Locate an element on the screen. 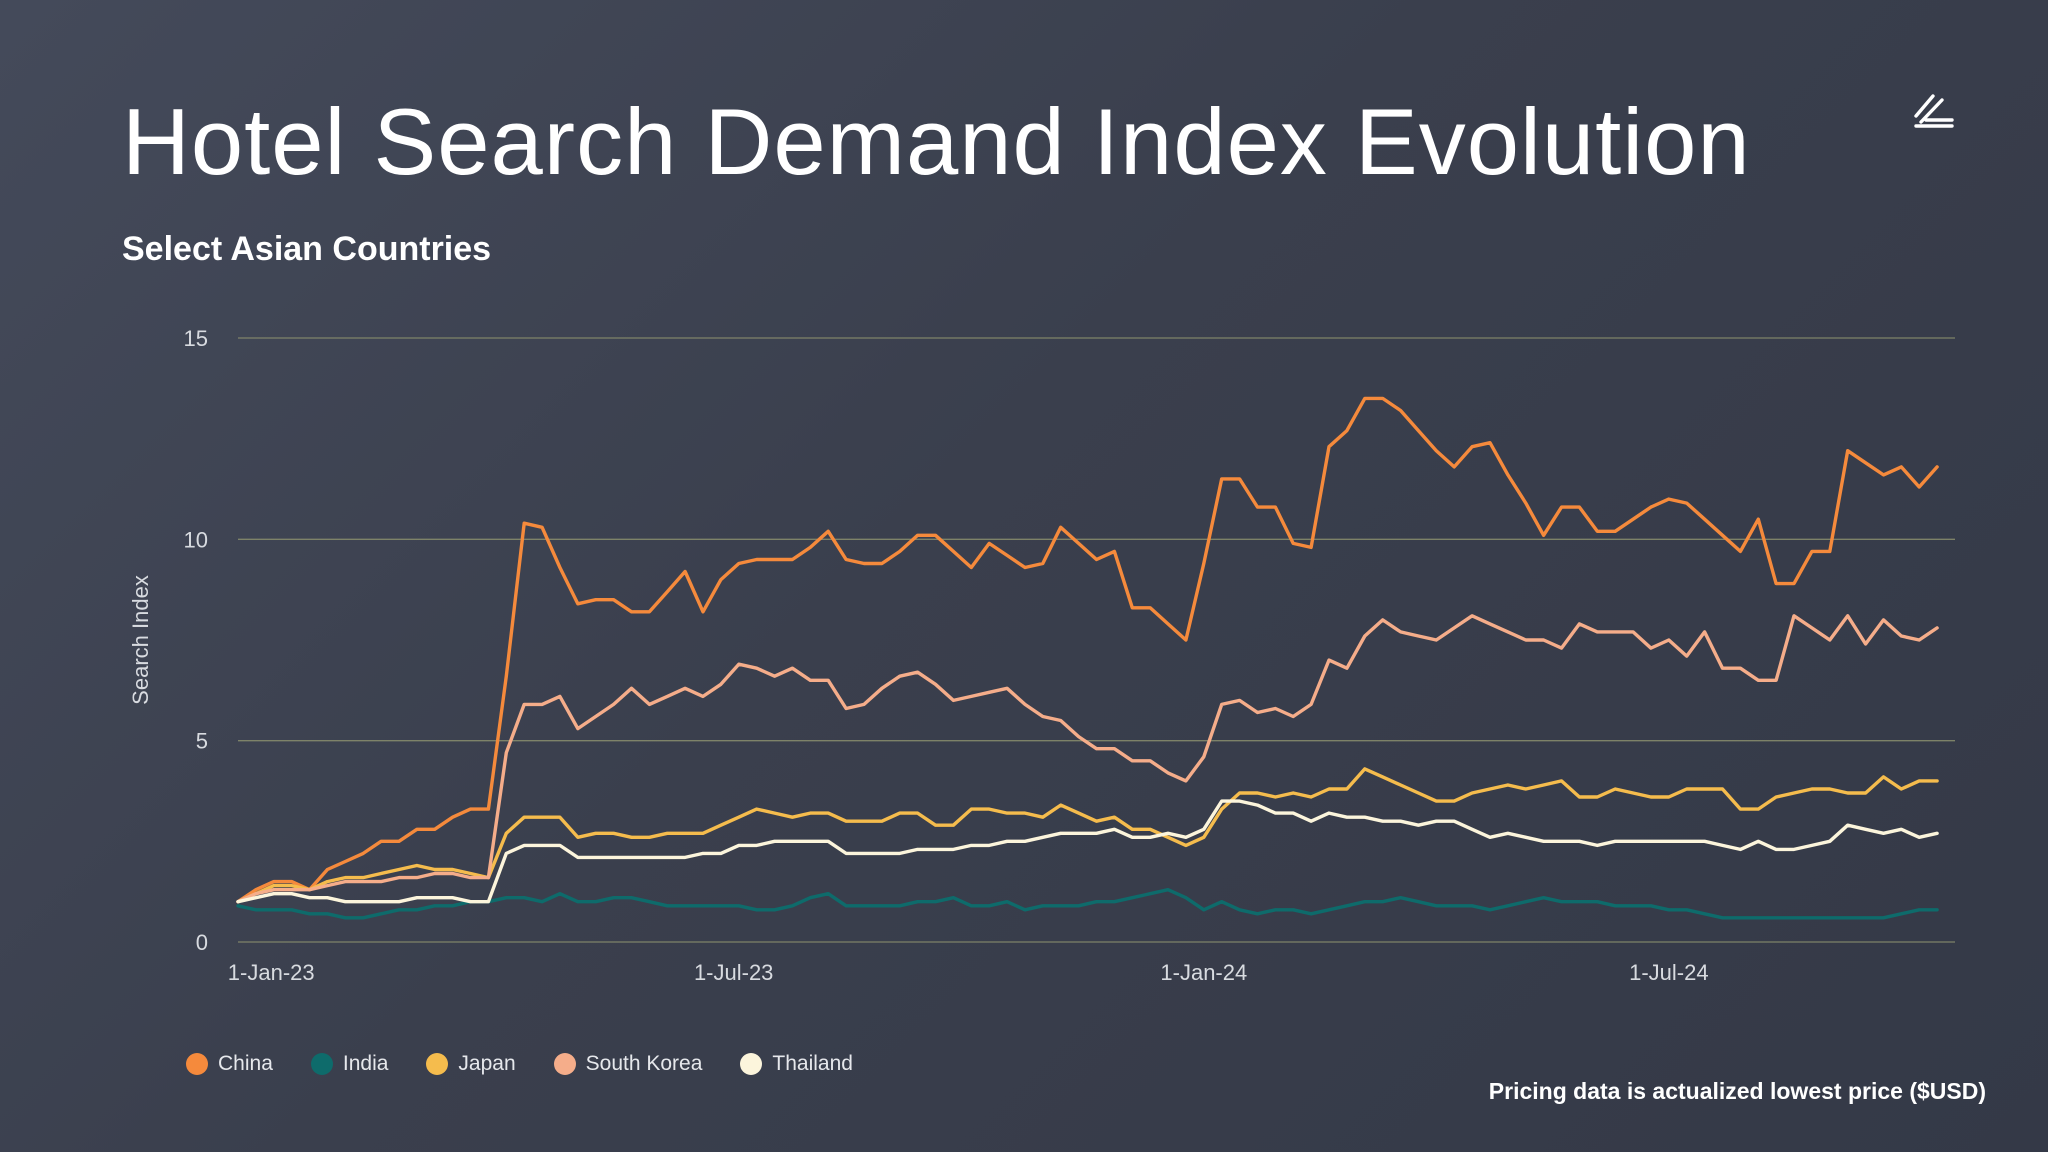 This screenshot has height=1152, width=2048. legend-label: India is located at coordinates (365, 1063).